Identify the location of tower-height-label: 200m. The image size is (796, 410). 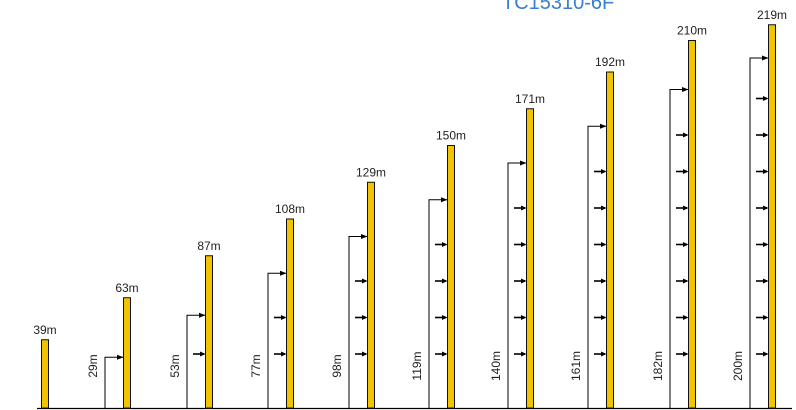
(738, 366).